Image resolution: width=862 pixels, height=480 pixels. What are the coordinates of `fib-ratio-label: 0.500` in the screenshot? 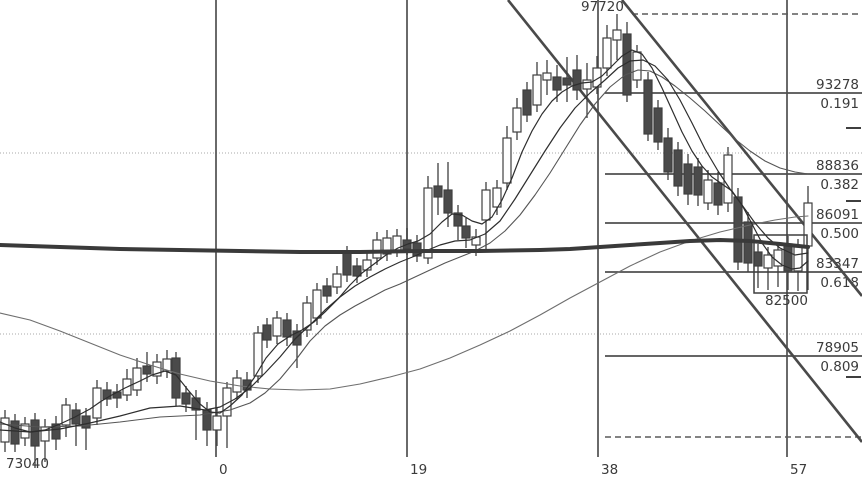 It's located at (839, 234).